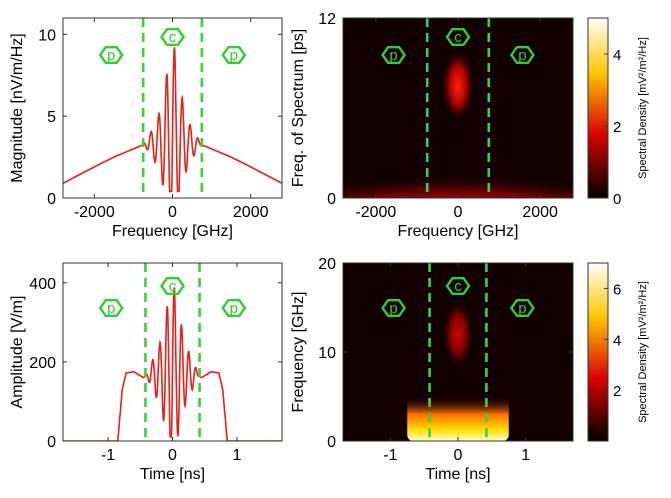 This screenshot has height=498, width=671. What do you see at coordinates (327, 264) in the screenshot?
I see `y-tick-label: 20` at bounding box center [327, 264].